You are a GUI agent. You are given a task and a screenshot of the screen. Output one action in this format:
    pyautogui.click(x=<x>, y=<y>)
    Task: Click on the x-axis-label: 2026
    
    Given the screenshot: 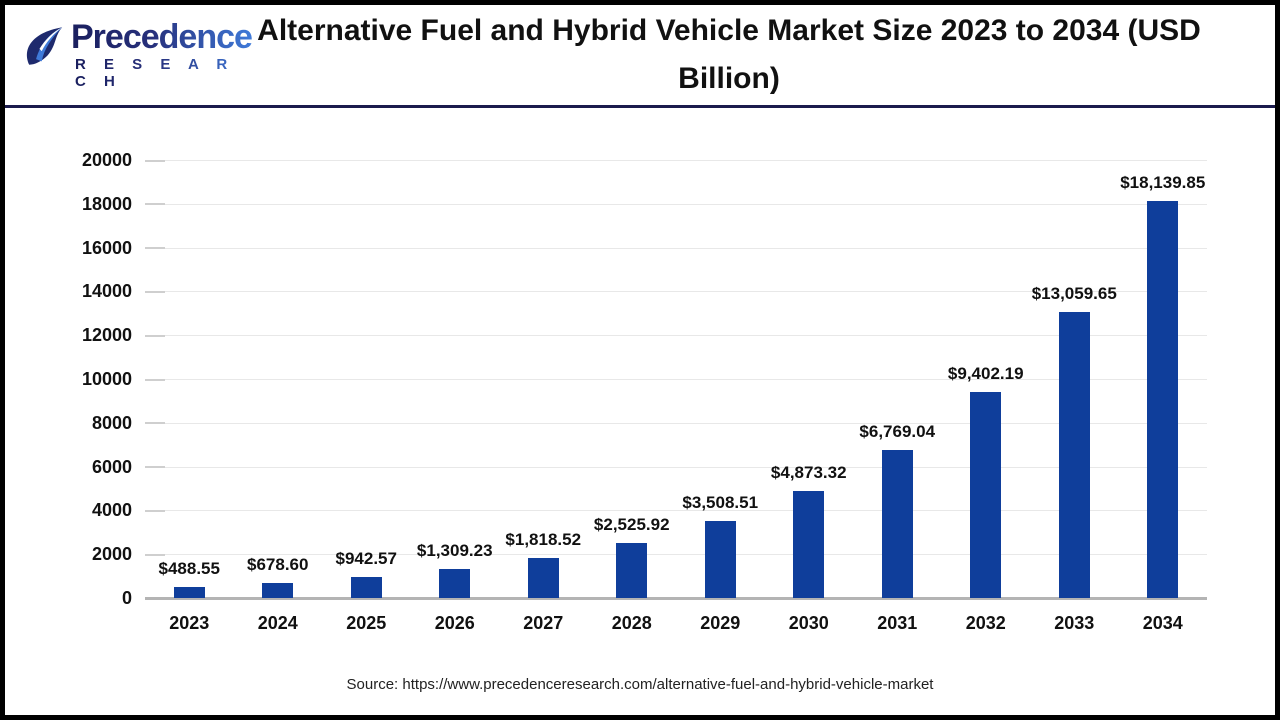 What is the action you would take?
    pyautogui.click(x=454, y=623)
    